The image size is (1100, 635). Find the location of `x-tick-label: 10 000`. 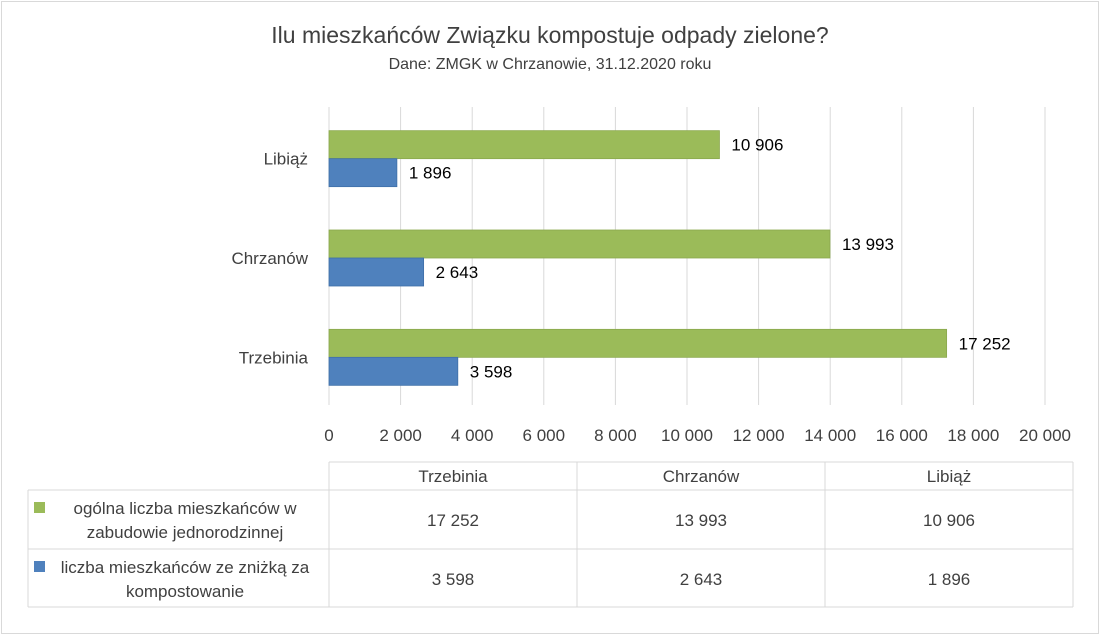

x-tick-label: 10 000 is located at coordinates (687, 435).